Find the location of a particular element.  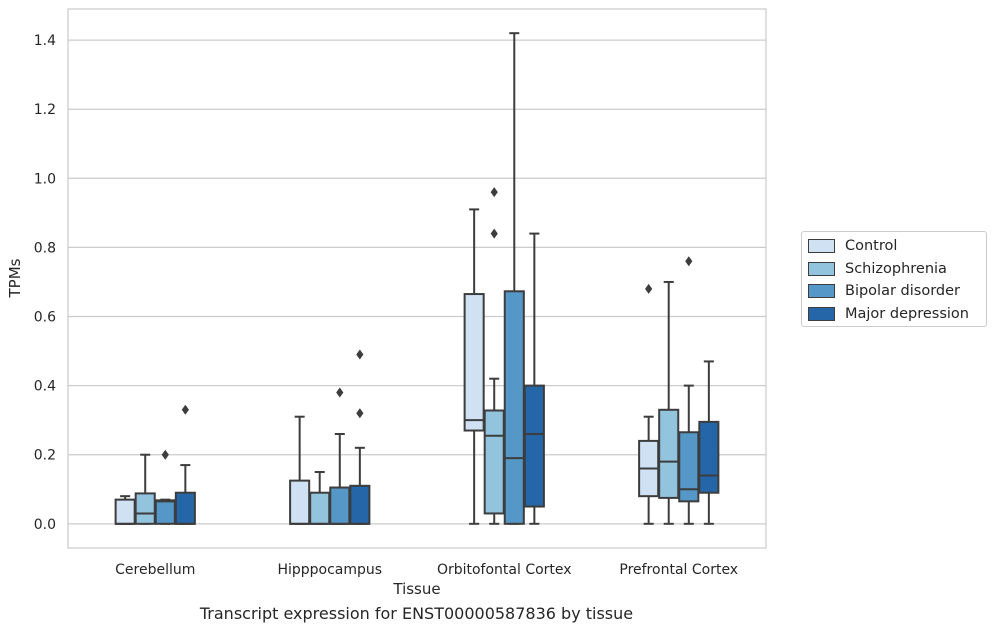

legend-item: Bipolar disorder is located at coordinates (897, 291).